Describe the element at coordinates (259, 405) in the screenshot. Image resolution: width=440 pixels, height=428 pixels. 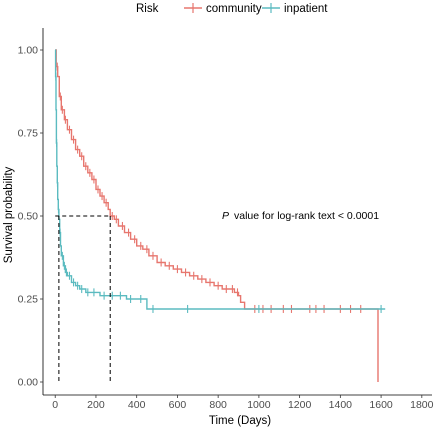
I see `x-tick-label: 1000` at that location.